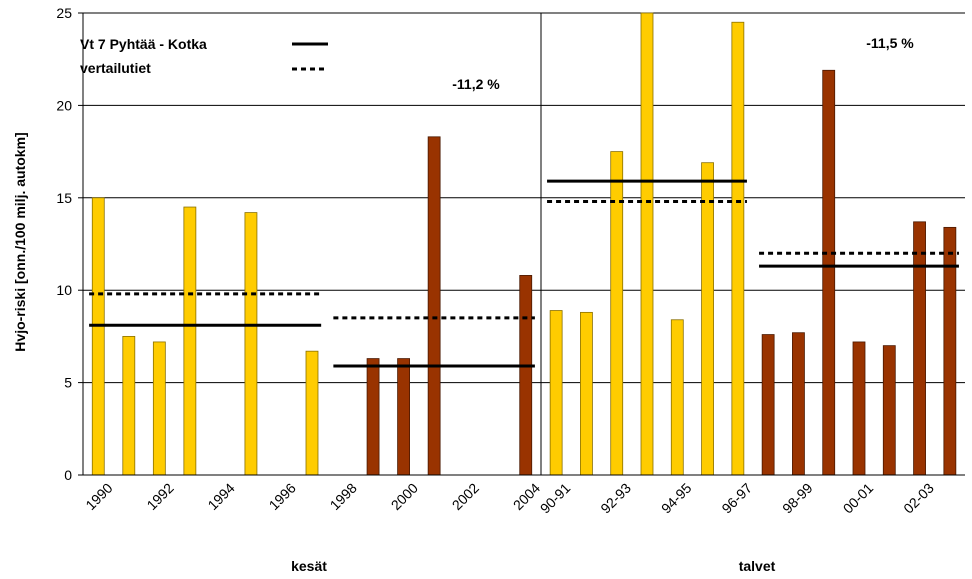  What do you see at coordinates (615, 498) in the screenshot?
I see `x-tick-label: 92-93` at bounding box center [615, 498].